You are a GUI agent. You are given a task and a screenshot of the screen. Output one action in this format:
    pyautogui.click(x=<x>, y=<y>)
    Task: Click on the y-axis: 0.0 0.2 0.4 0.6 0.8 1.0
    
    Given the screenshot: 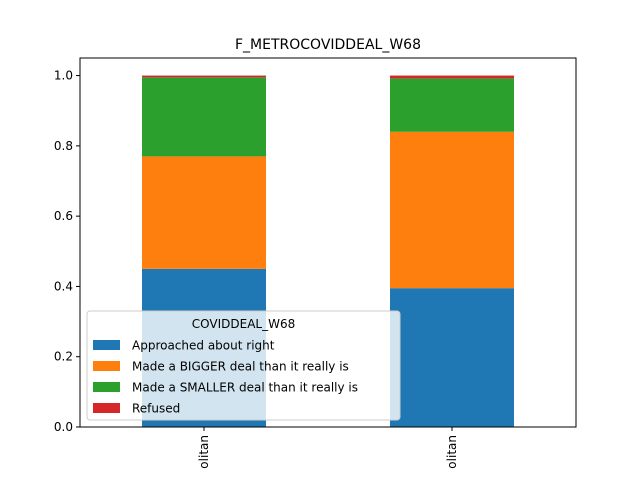 What is the action you would take?
    pyautogui.click(x=67, y=251)
    